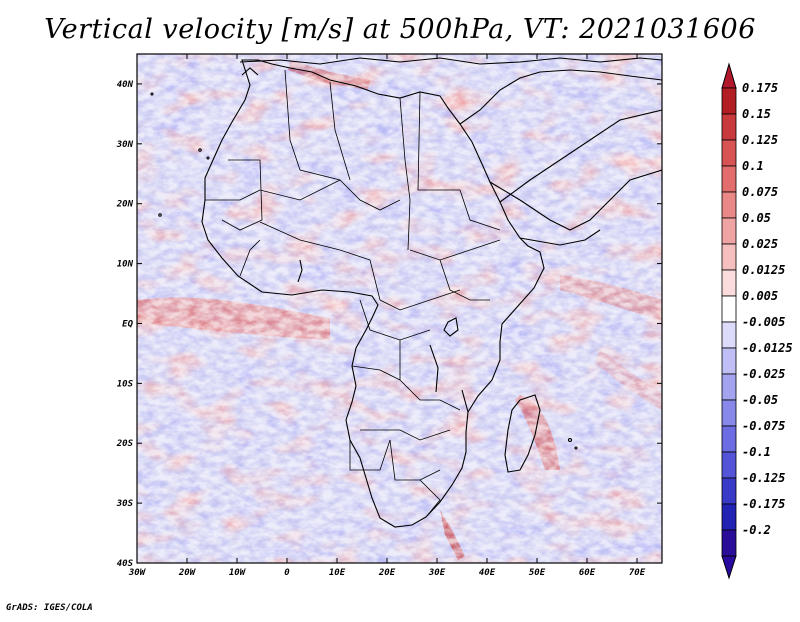 This screenshot has height=622, width=800. What do you see at coordinates (760, 400) in the screenshot?
I see `colorbar-level-label: -0.05` at bounding box center [760, 400].